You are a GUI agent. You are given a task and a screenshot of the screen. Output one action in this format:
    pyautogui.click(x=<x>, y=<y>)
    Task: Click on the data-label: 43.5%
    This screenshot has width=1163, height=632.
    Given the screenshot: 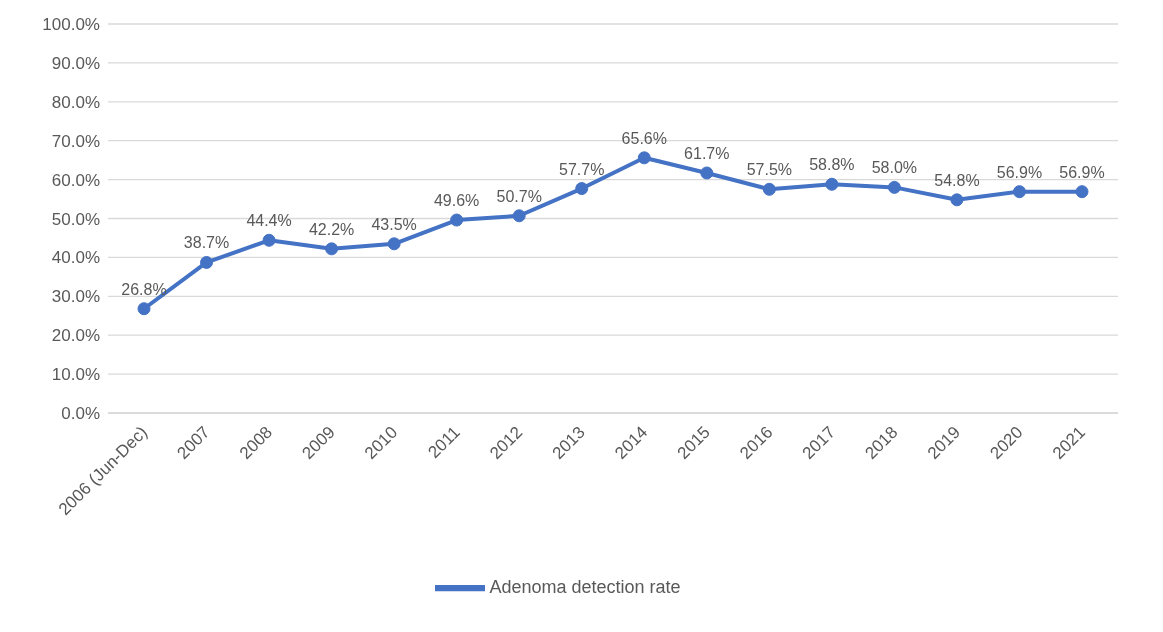 What is the action you would take?
    pyautogui.click(x=394, y=224)
    